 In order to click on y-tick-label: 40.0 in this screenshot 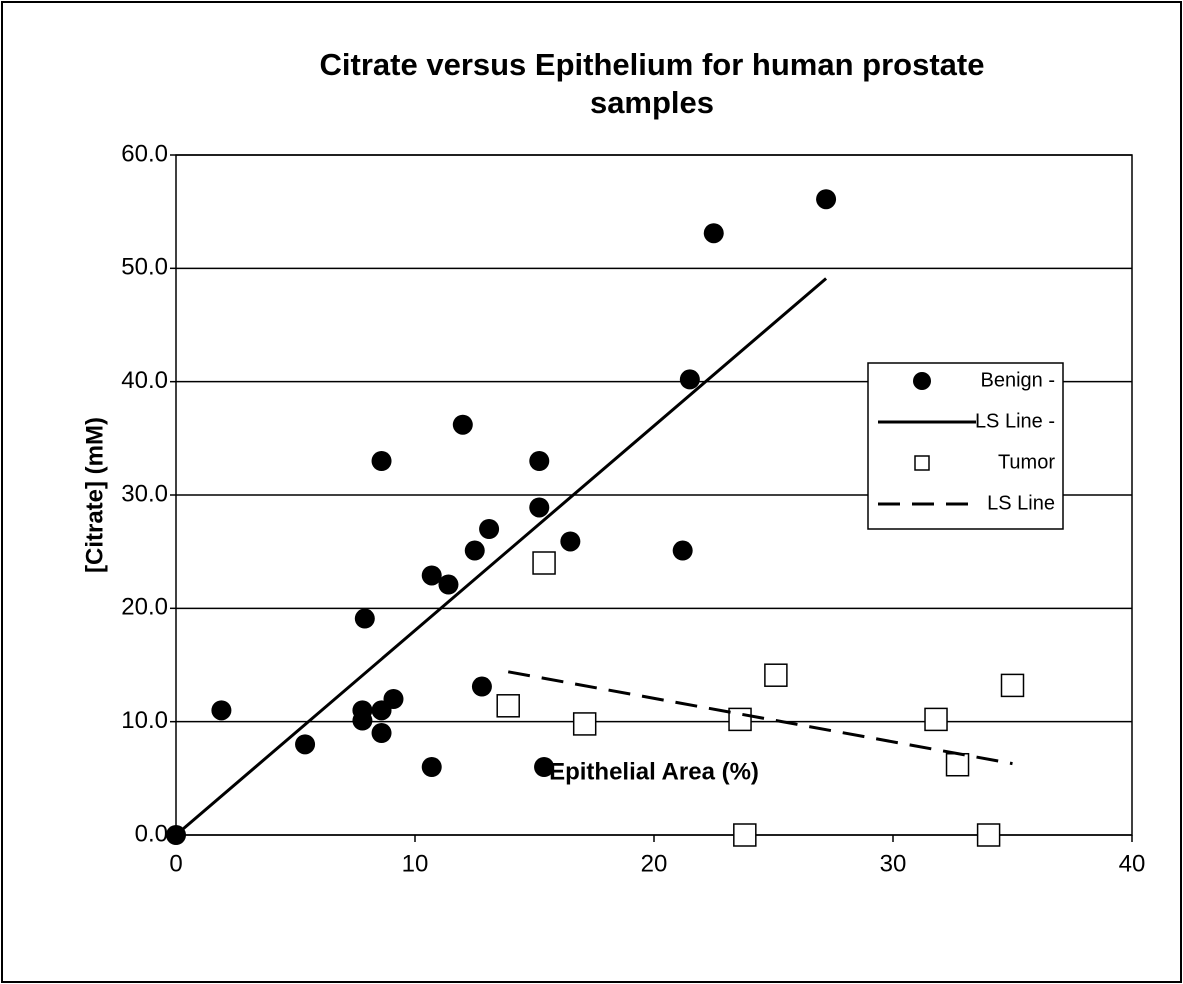, I will do `click(144, 380)`.